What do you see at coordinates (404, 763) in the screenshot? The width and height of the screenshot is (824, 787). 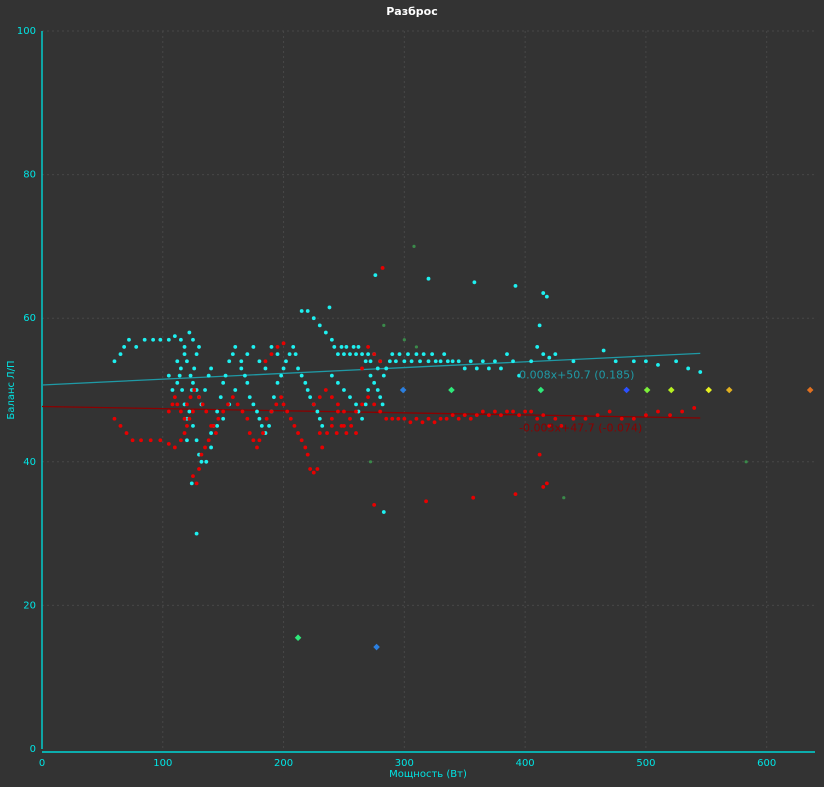 I see `x-tick-label: 300` at bounding box center [404, 763].